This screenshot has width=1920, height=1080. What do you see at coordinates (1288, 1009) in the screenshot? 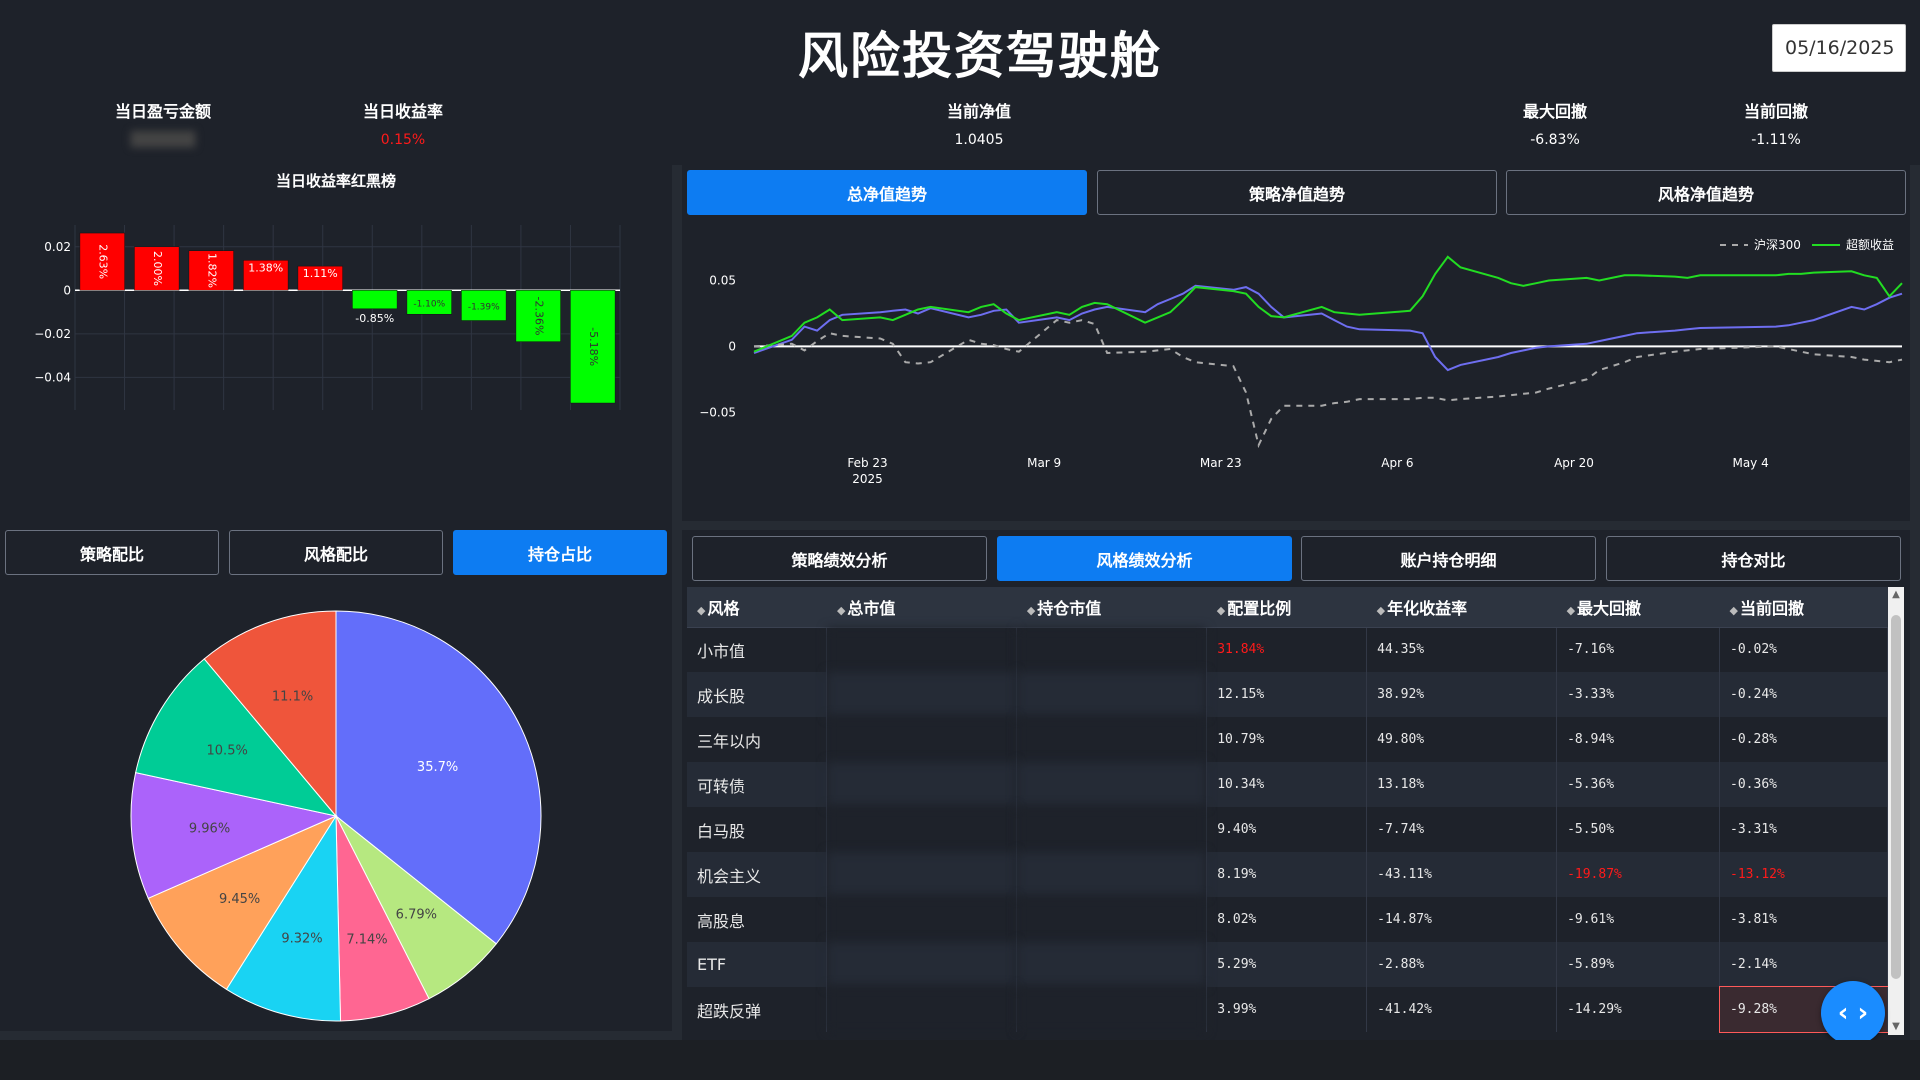
I see `table-row: 超跌反弹 3.99% -41.42% -14.29% -9.28%` at bounding box center [1288, 1009].